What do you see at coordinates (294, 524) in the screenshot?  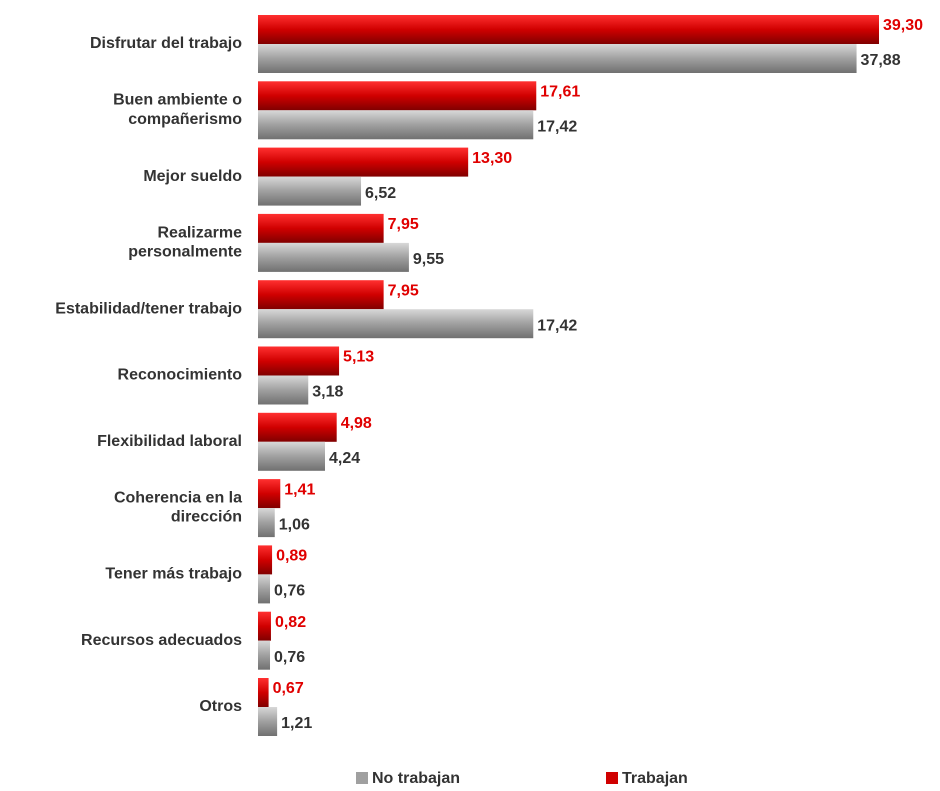 I see `value-label: 1,06` at bounding box center [294, 524].